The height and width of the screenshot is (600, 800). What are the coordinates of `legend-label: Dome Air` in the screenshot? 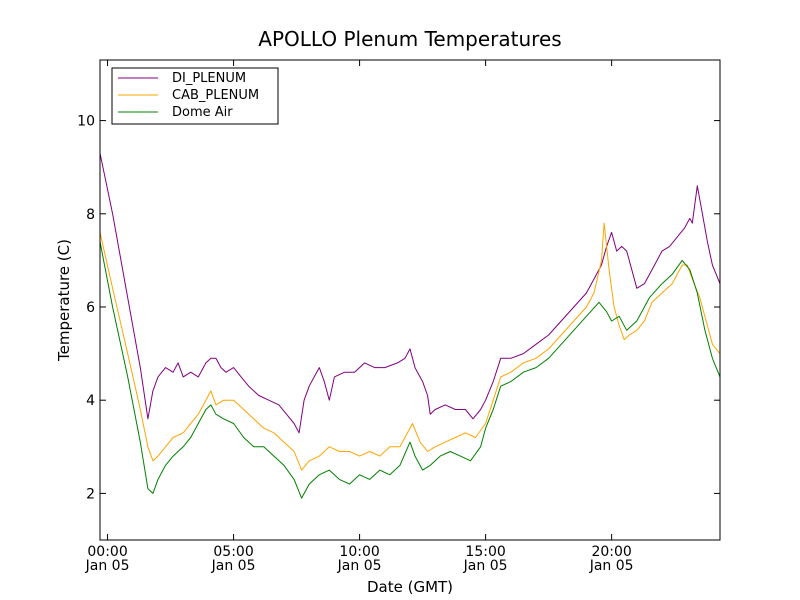 It's located at (202, 112).